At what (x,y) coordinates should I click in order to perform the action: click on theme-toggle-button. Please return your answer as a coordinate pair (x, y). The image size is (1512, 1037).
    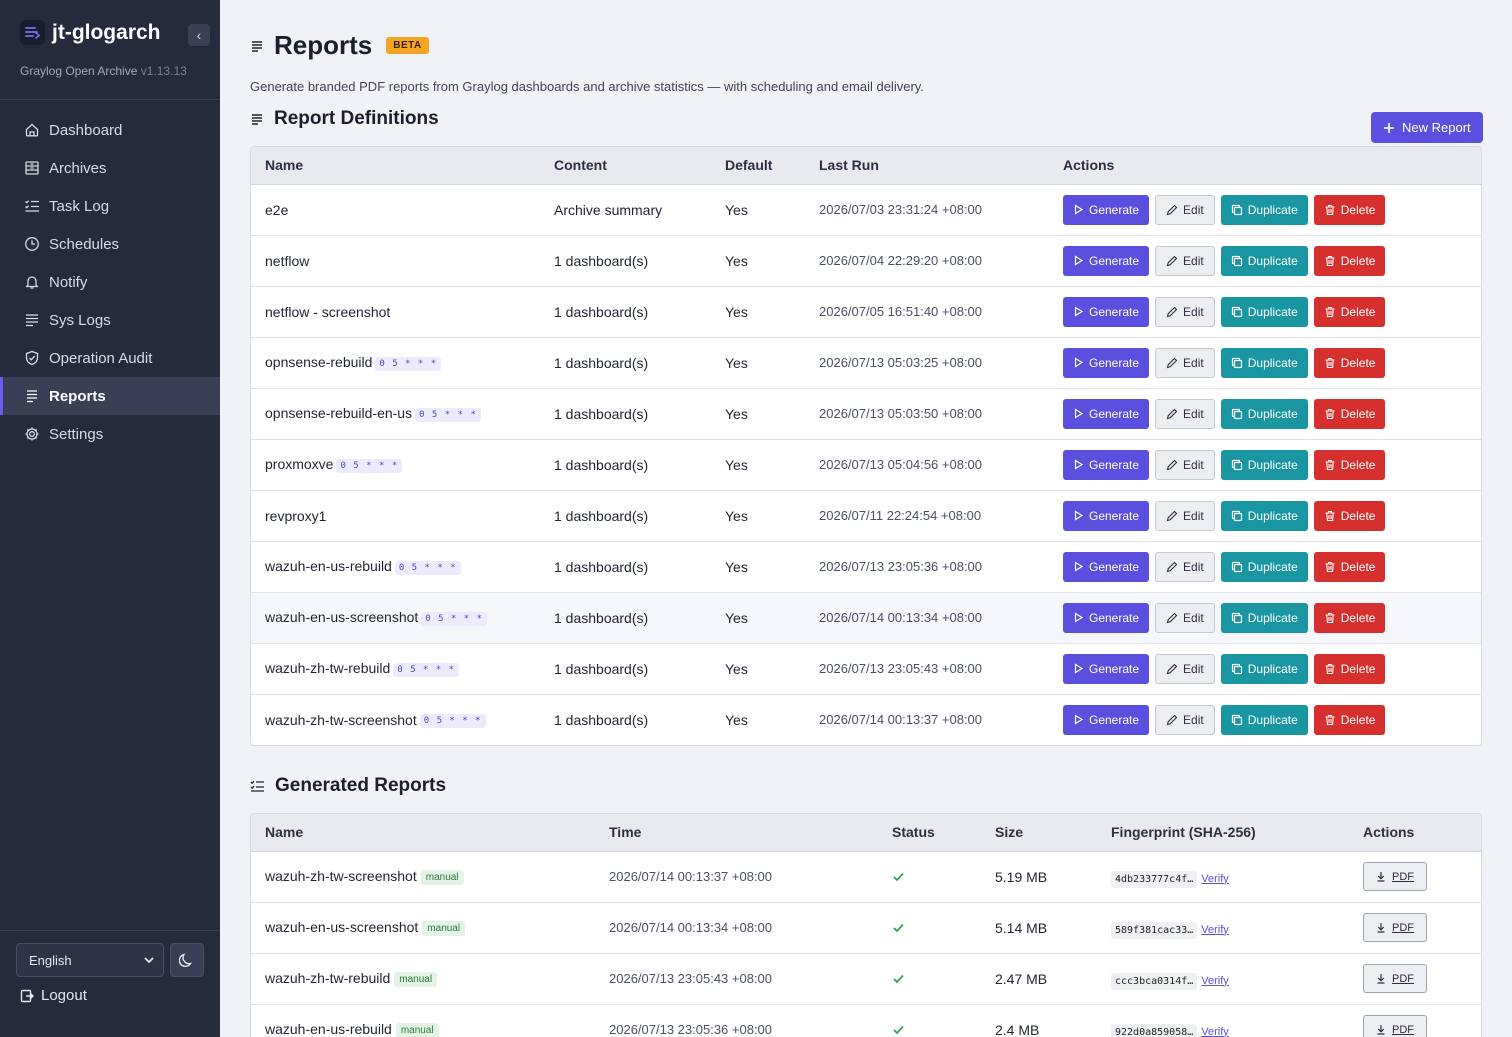
    Looking at the image, I should click on (187, 960).